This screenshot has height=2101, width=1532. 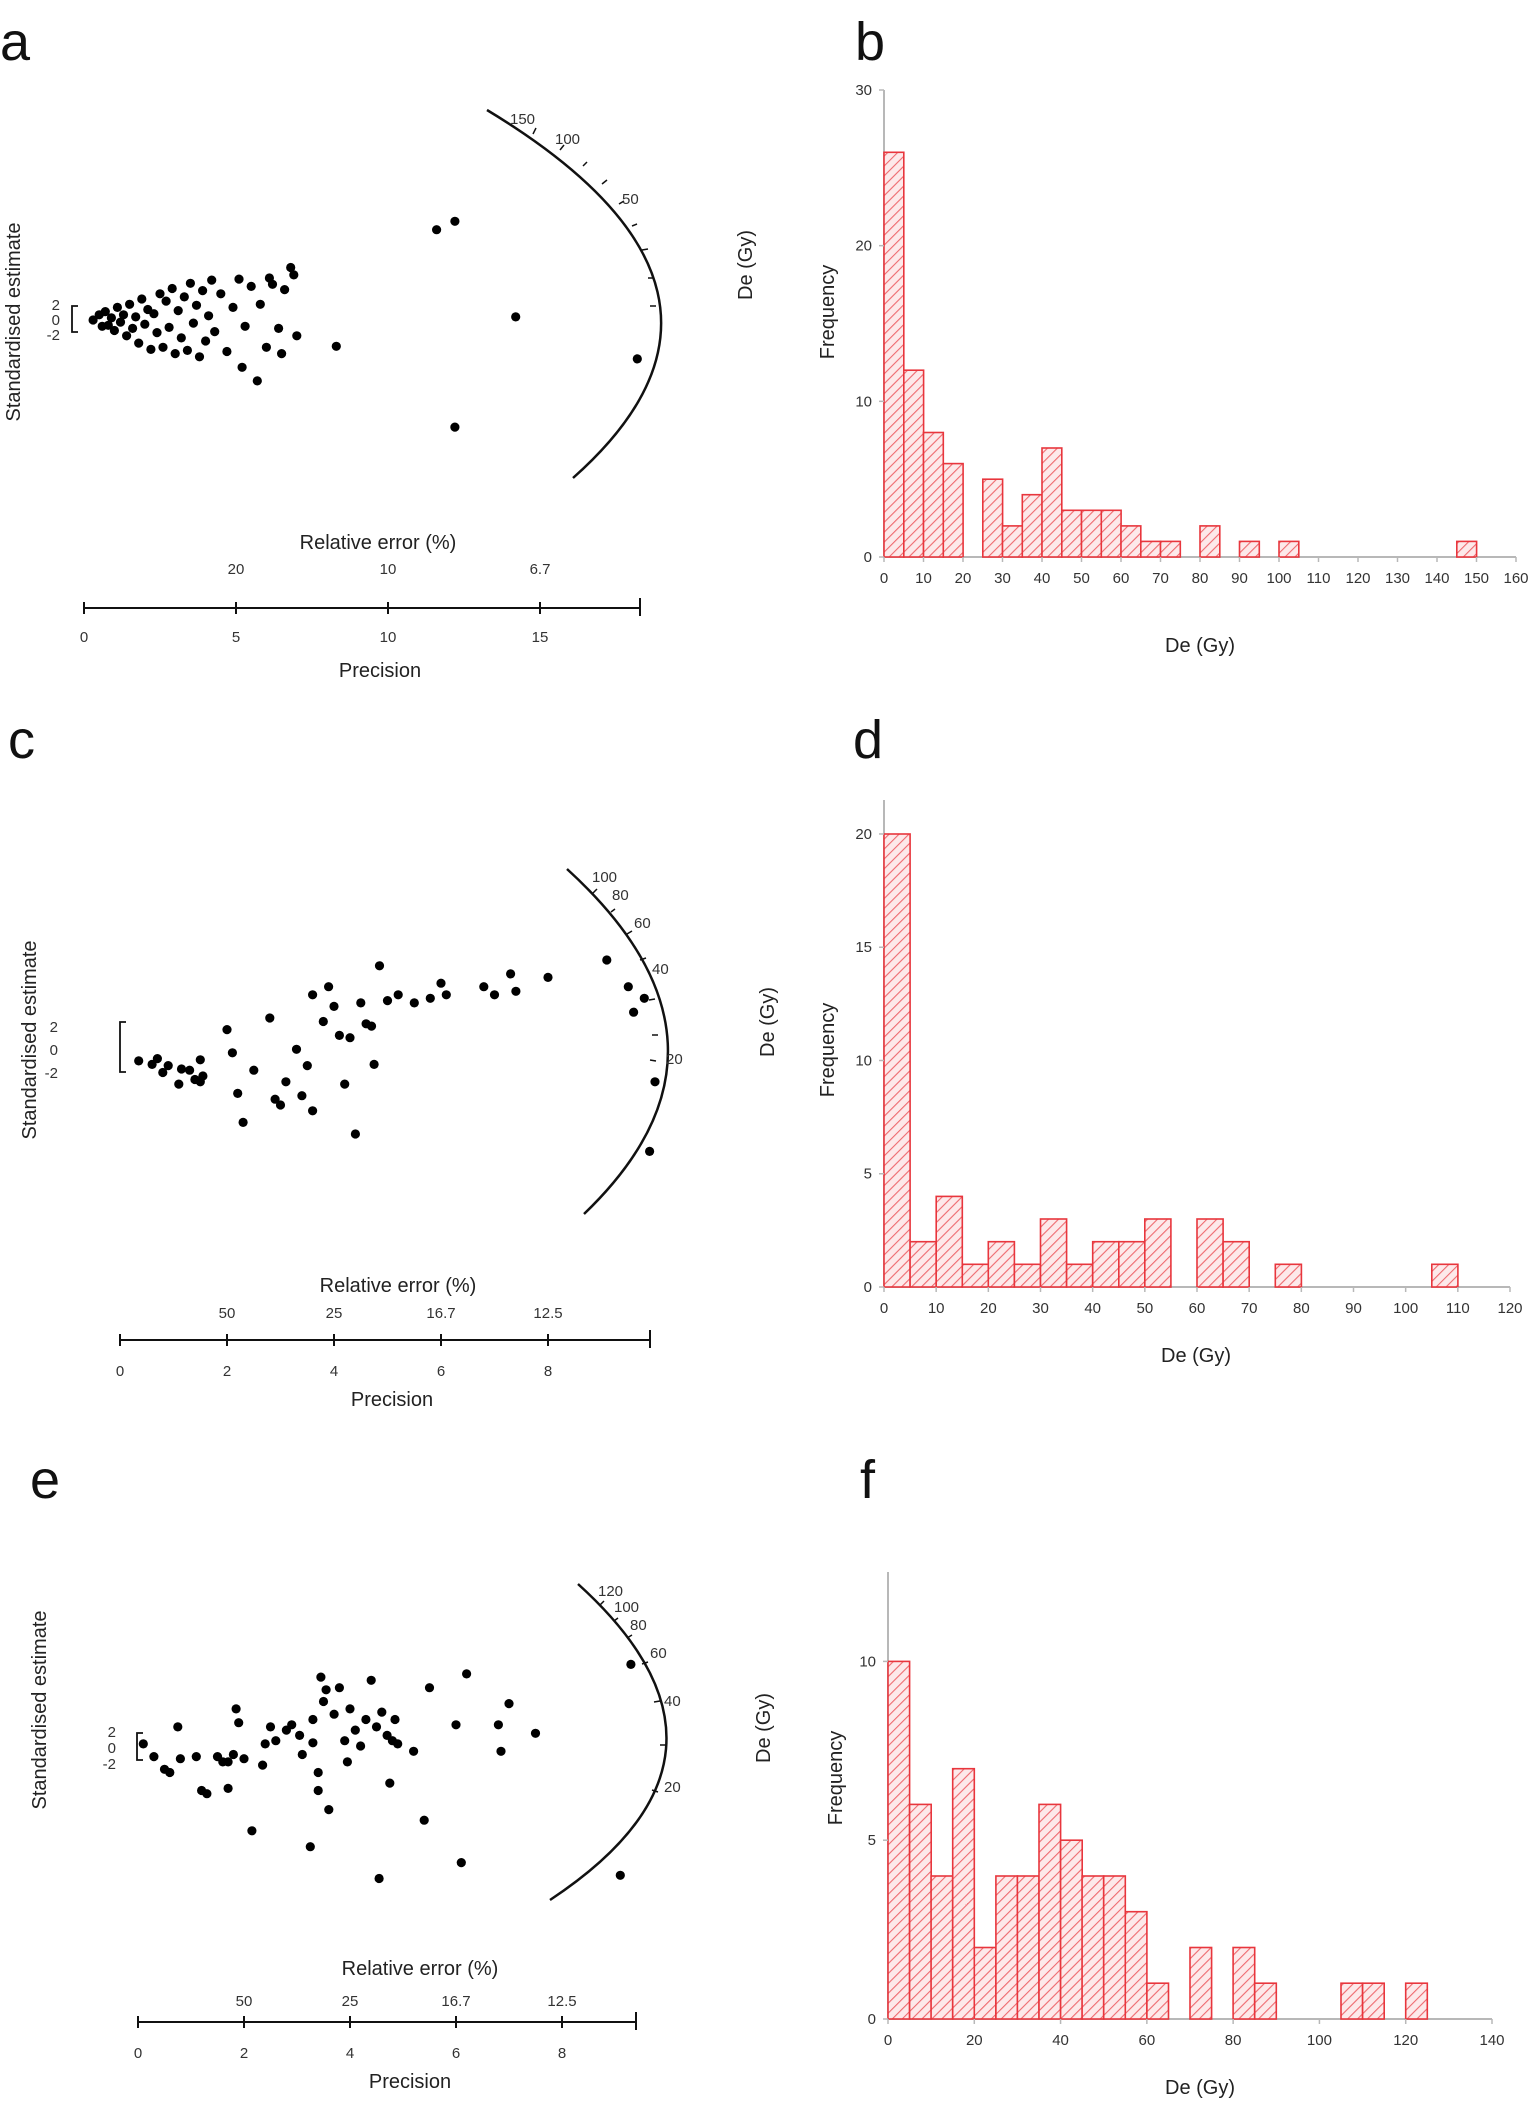 I want to click on arc-label-e: De (Gy), so click(x=764, y=1728).